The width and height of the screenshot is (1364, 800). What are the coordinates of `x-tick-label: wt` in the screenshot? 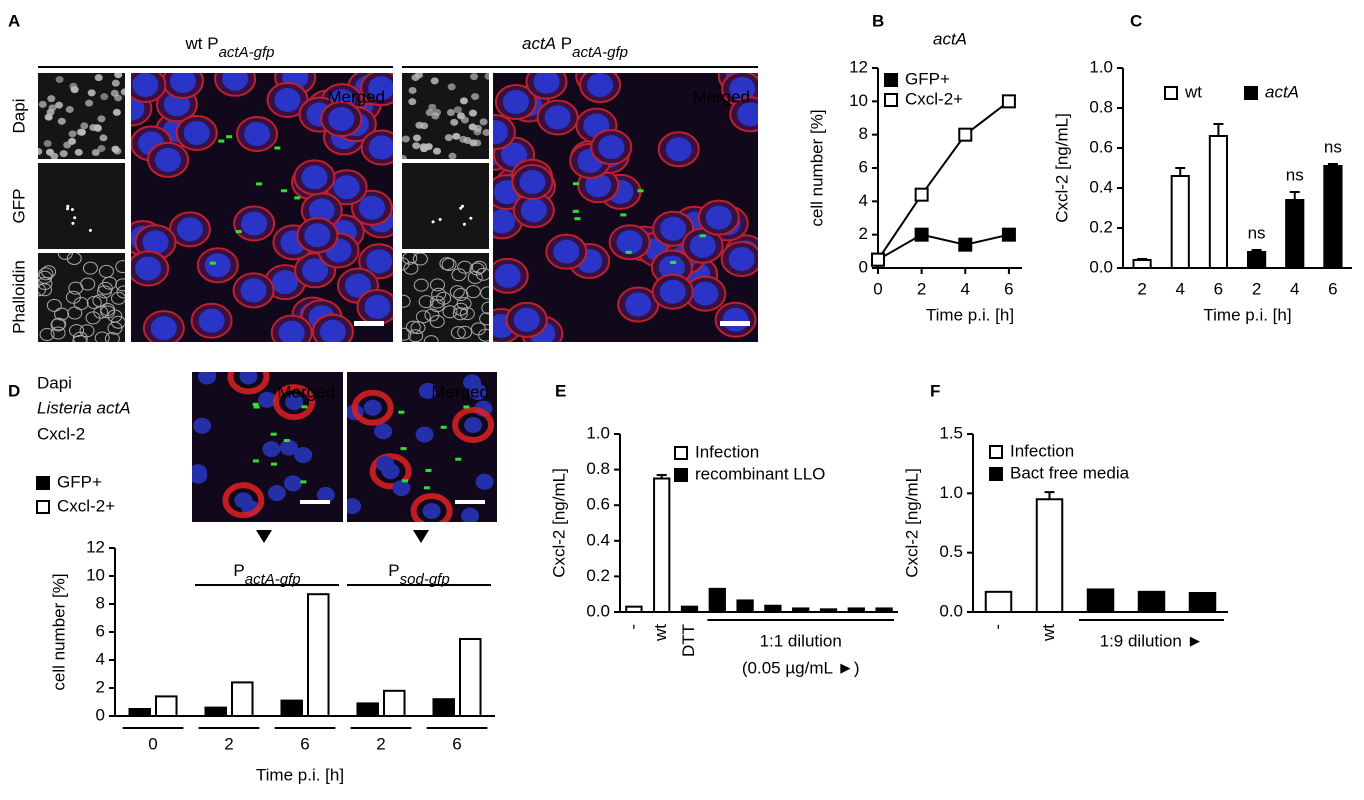 It's located at (1048, 633).